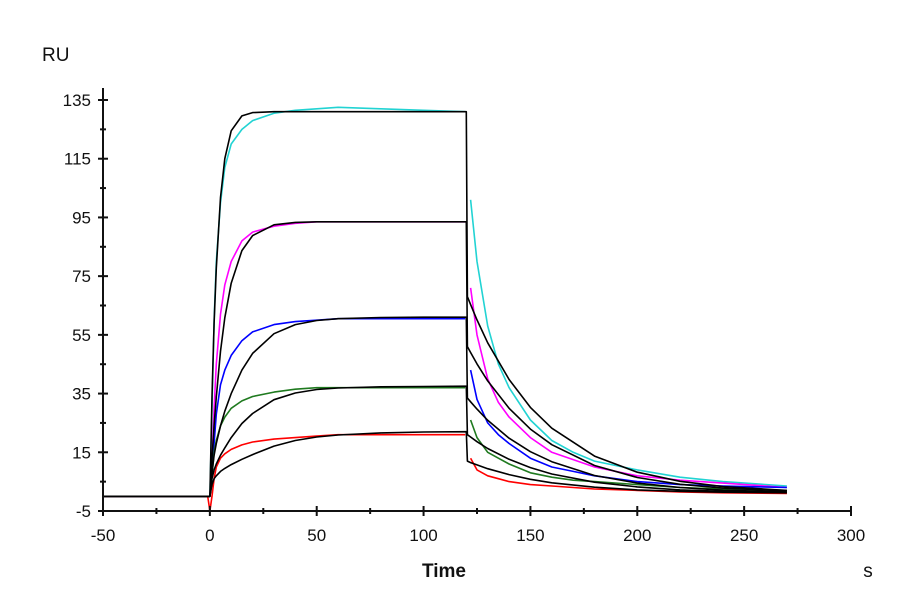 The width and height of the screenshot is (900, 600). I want to click on y-tick-label: -5, so click(83, 511).